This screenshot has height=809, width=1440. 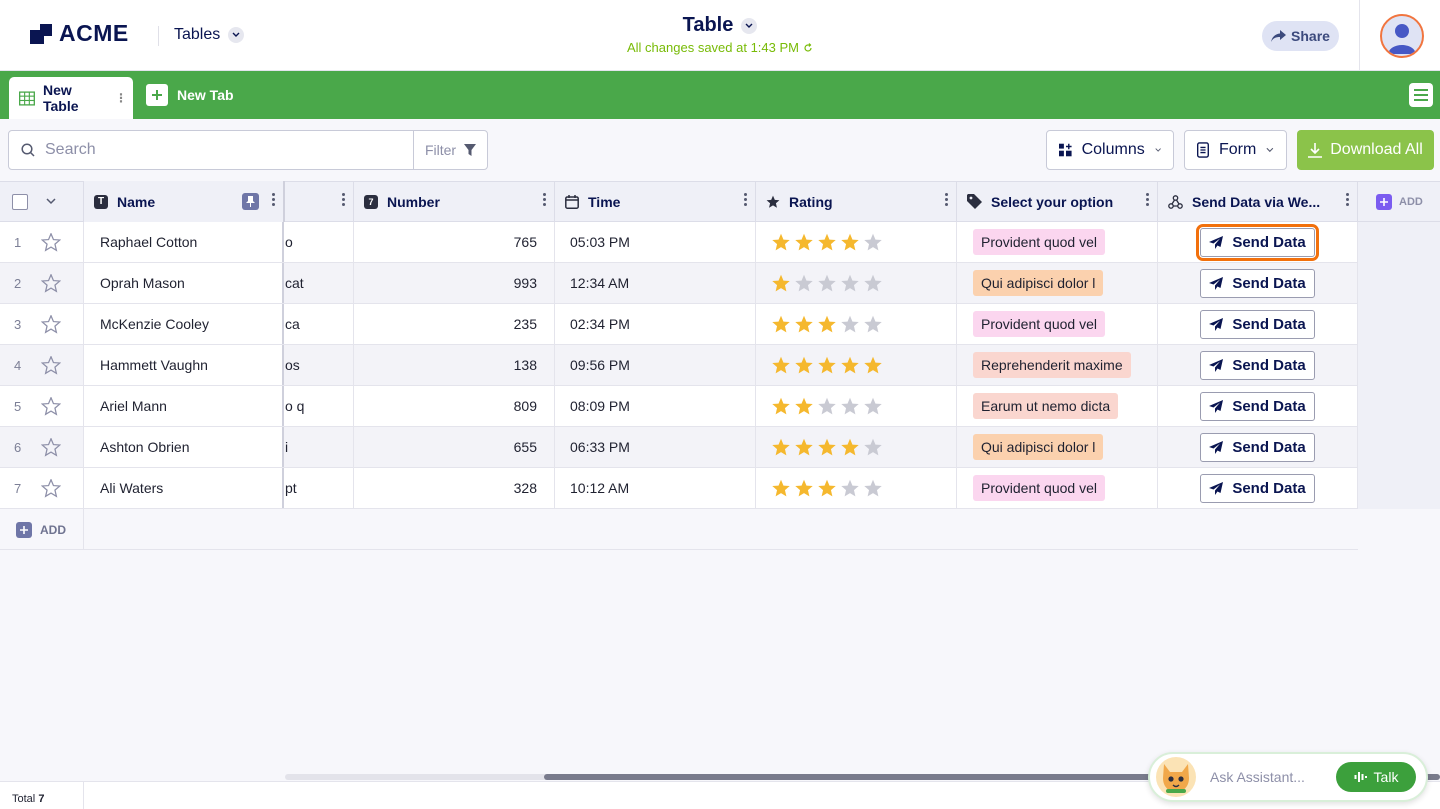 What do you see at coordinates (1057, 201) in the screenshot?
I see `column-header-select: Select your option` at bounding box center [1057, 201].